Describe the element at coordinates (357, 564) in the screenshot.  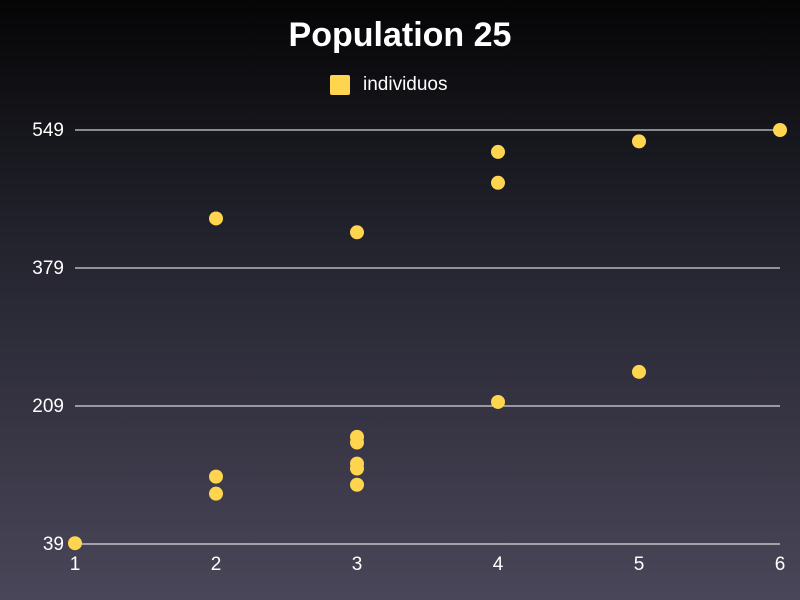
I see `x-tick-label: 3` at that location.